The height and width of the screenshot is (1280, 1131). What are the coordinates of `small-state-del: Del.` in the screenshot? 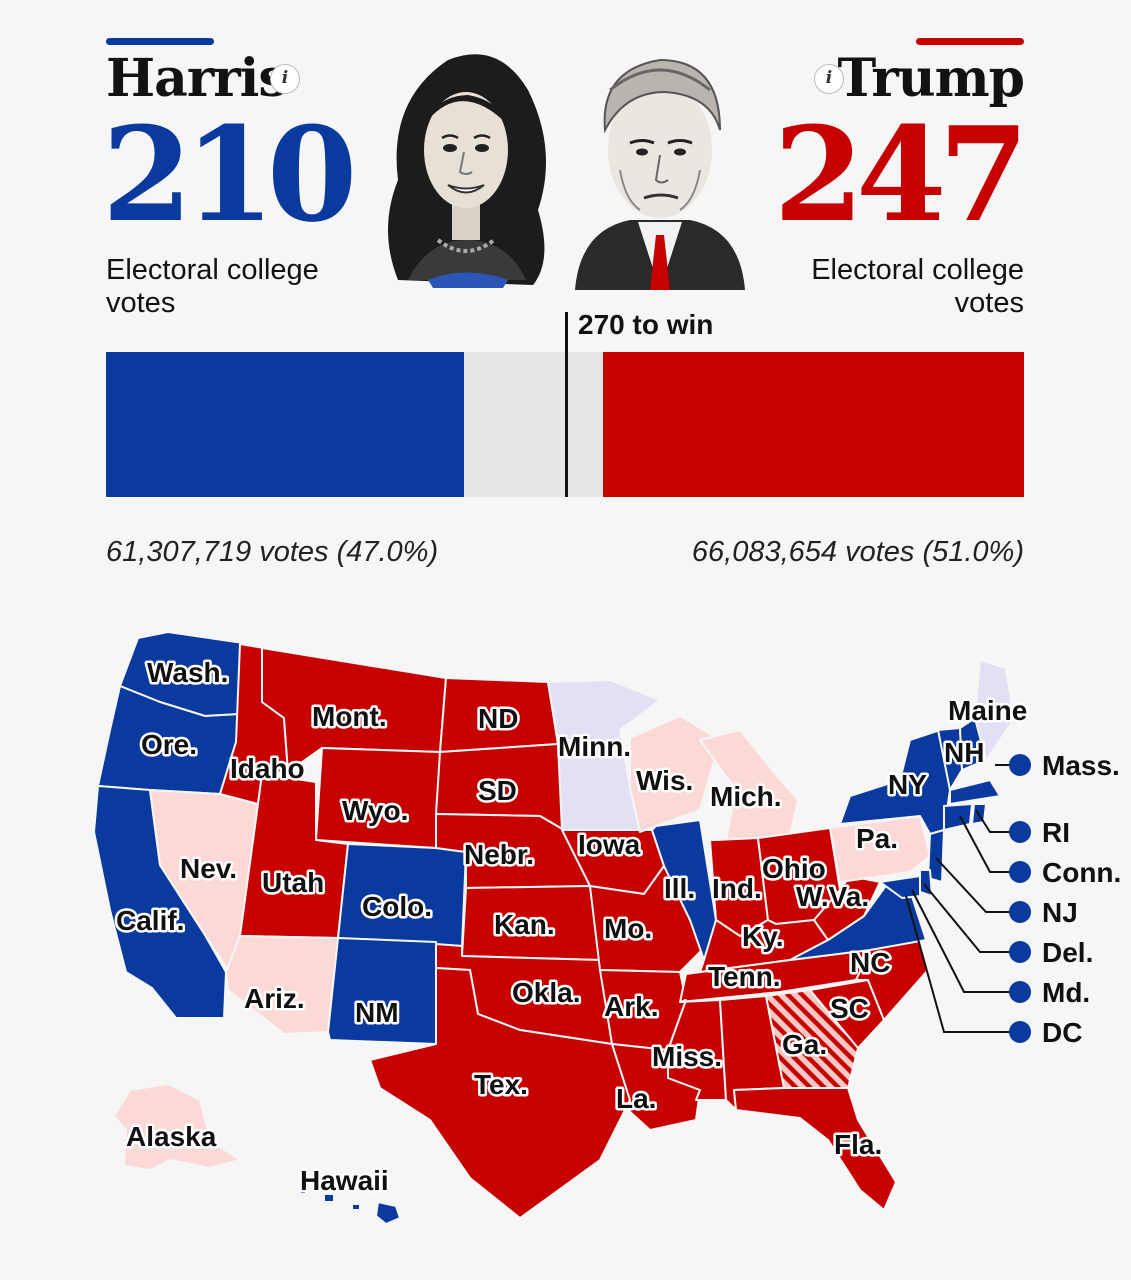 It's located at (1067, 952).